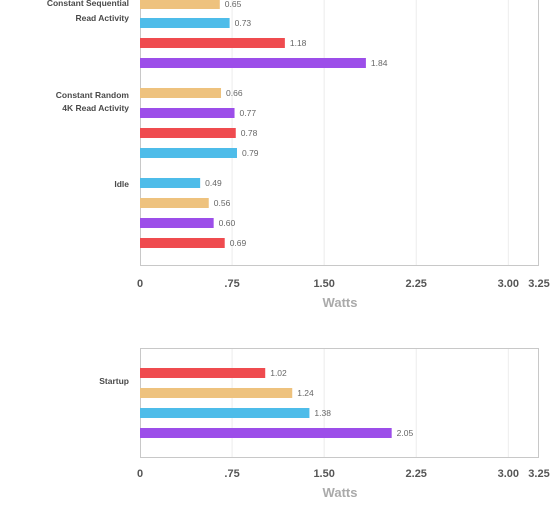  I want to click on bar-value-label: 2.05, so click(405, 433).